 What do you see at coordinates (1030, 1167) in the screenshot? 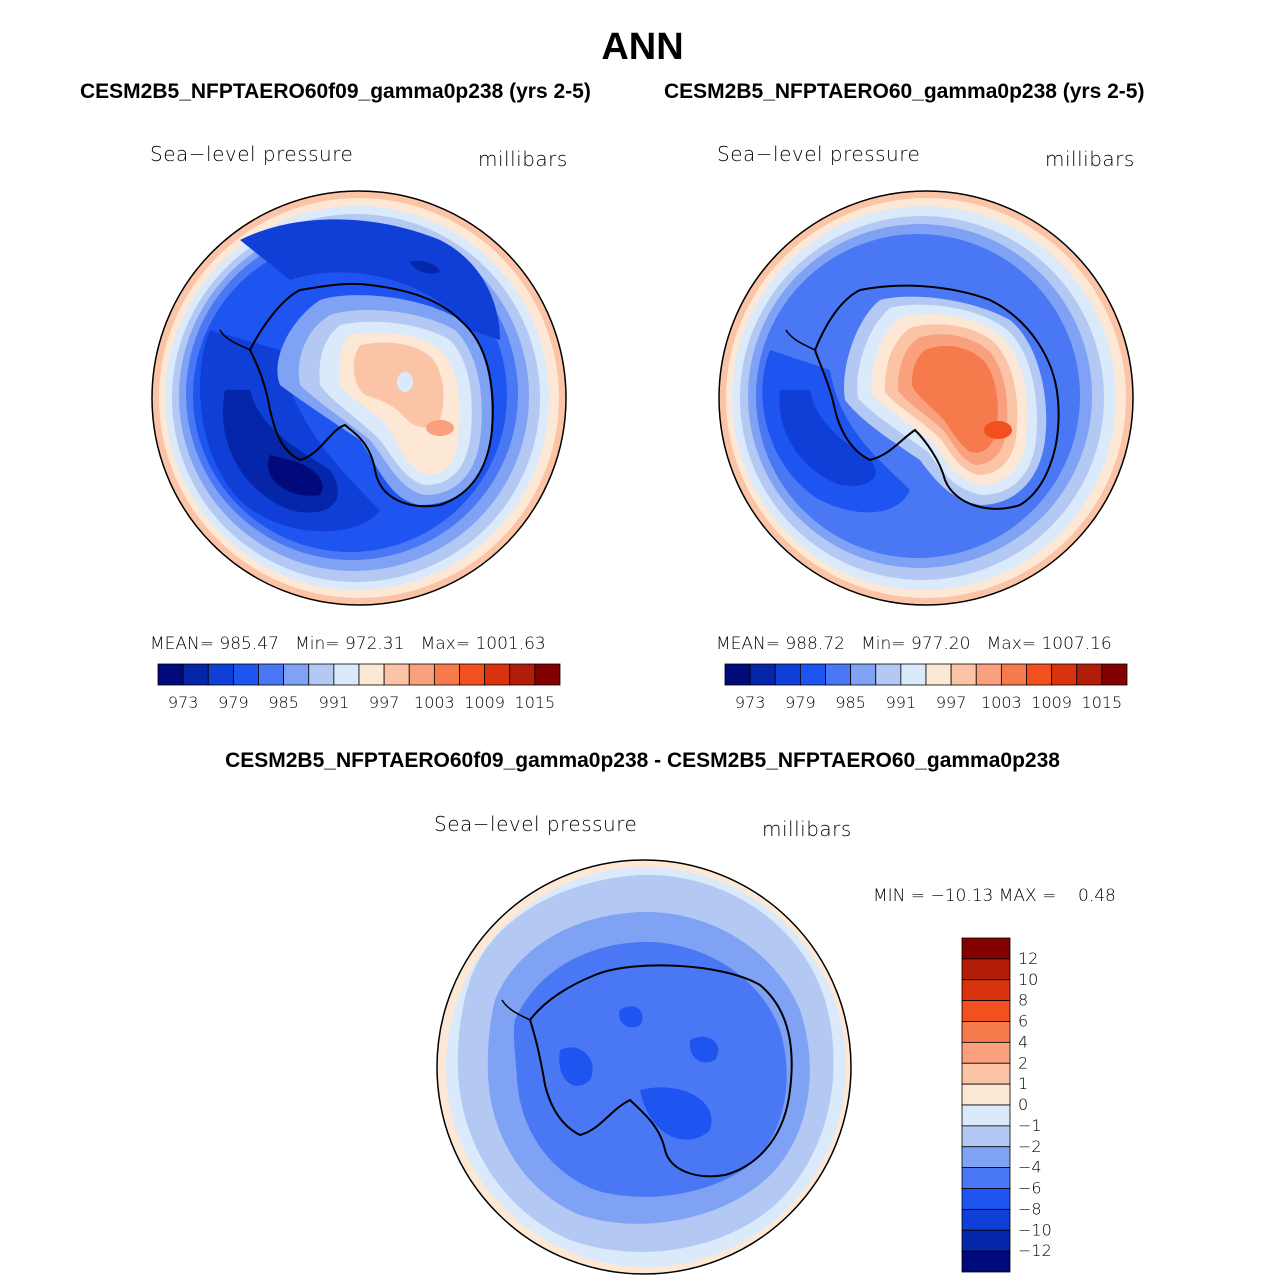
I see `colorbar-tick-label: −4` at bounding box center [1030, 1167].